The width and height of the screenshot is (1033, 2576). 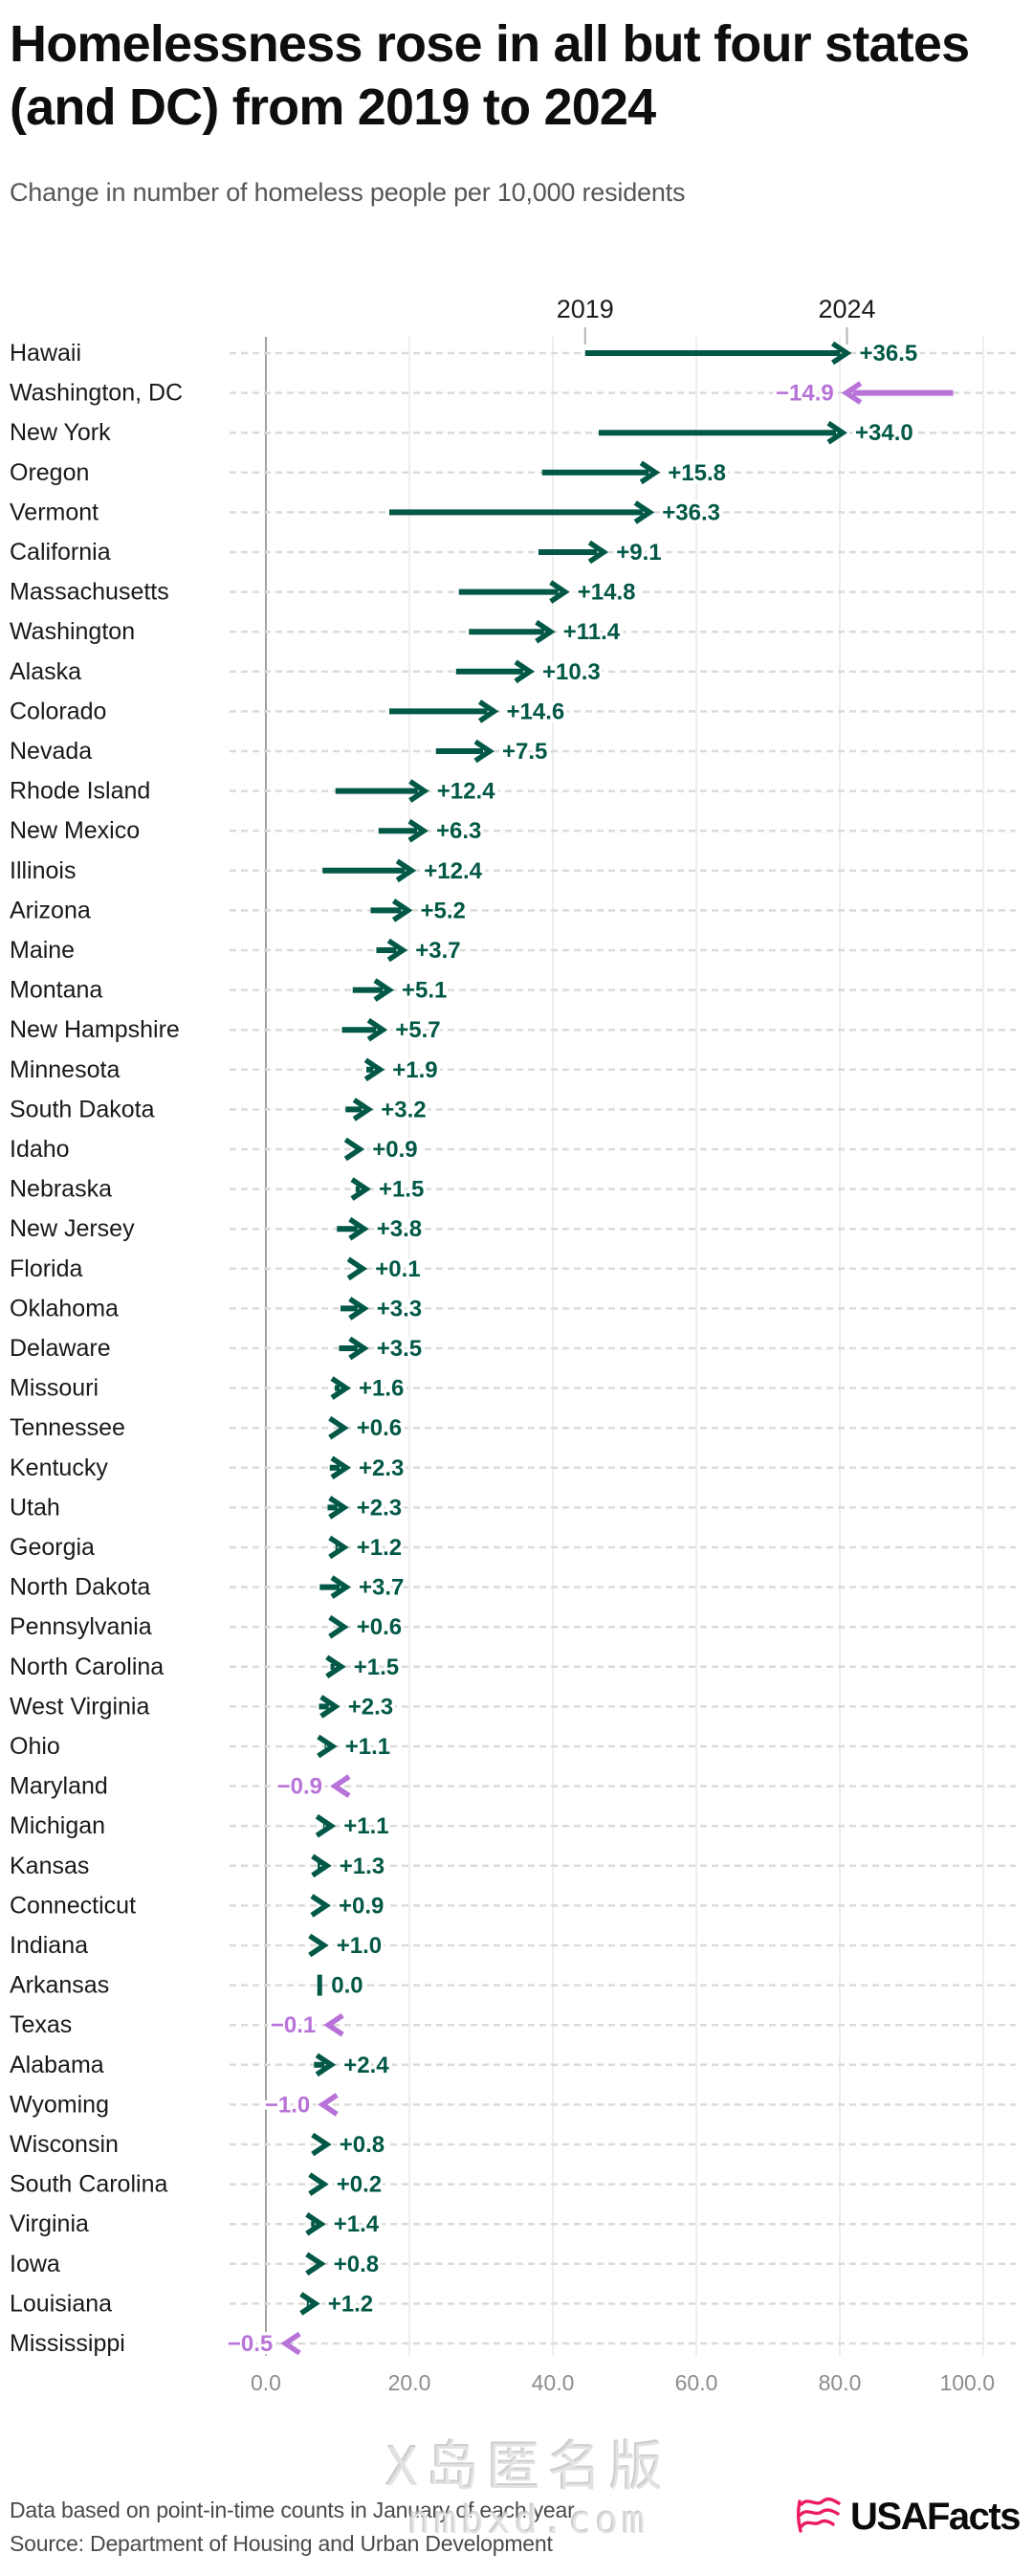 I want to click on state-row-label: Mississippi, so click(x=67, y=2343).